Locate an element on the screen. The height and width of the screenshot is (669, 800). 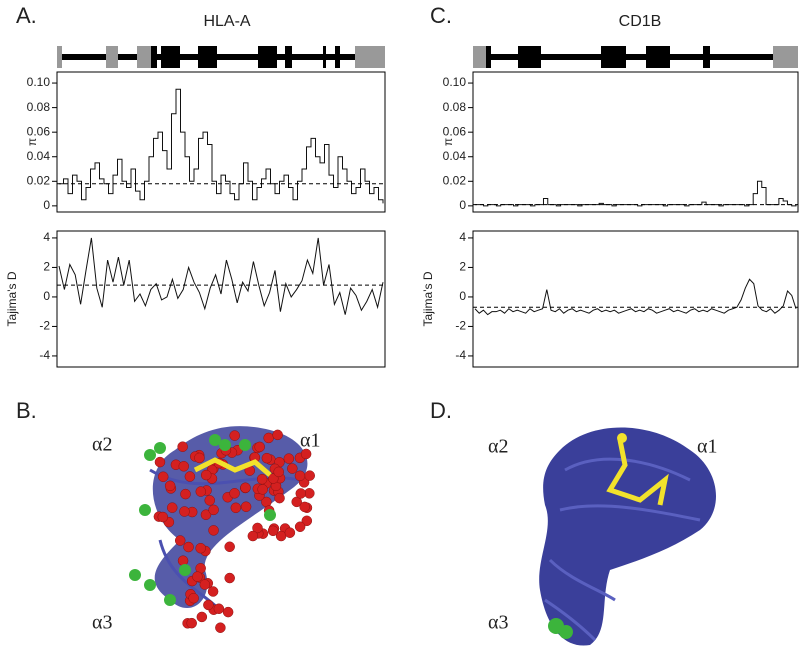
gene-structure is located at coordinates (221, 57).